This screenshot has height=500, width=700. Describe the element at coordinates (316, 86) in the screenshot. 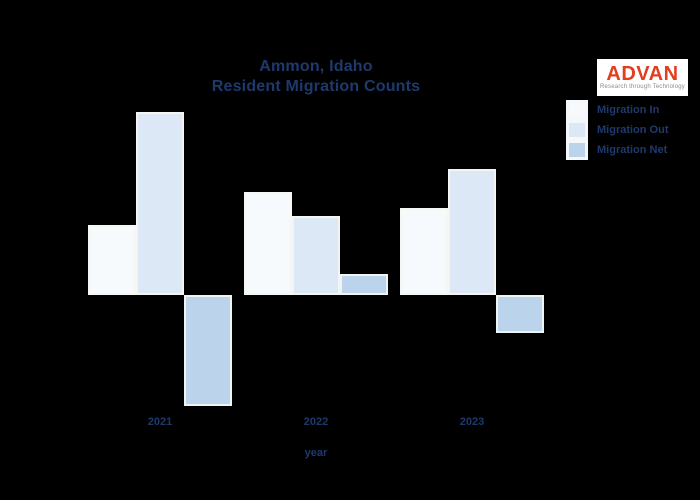

I see `chart-title-line2: Resident Migration Counts` at that location.